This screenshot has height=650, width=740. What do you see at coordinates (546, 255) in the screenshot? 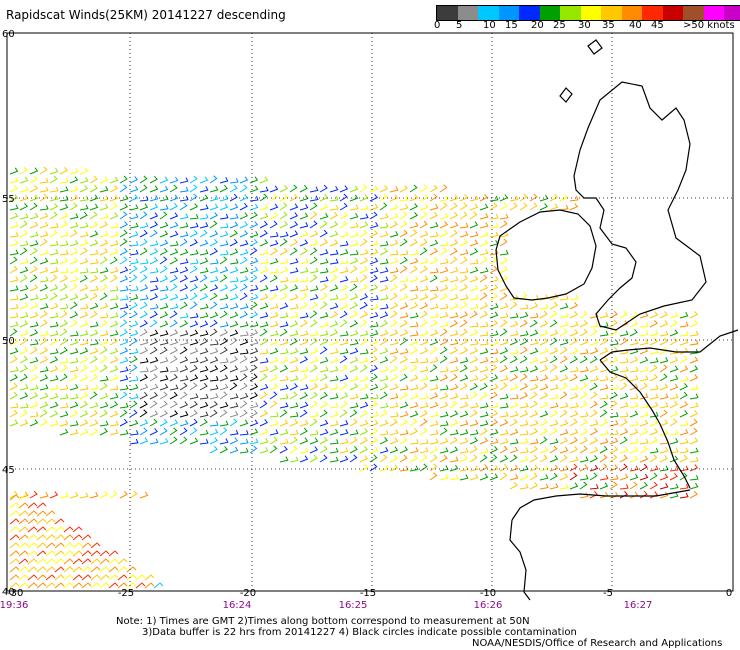
I see `ireland-coast` at bounding box center [546, 255].